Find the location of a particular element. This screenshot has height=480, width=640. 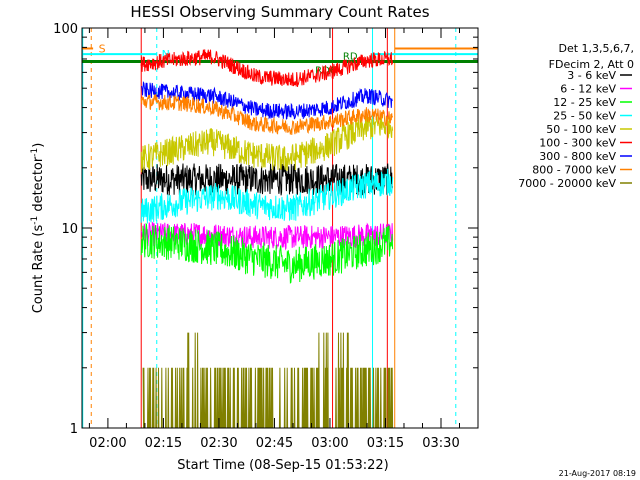

x-tick-label: 03:00 is located at coordinates (329, 443).